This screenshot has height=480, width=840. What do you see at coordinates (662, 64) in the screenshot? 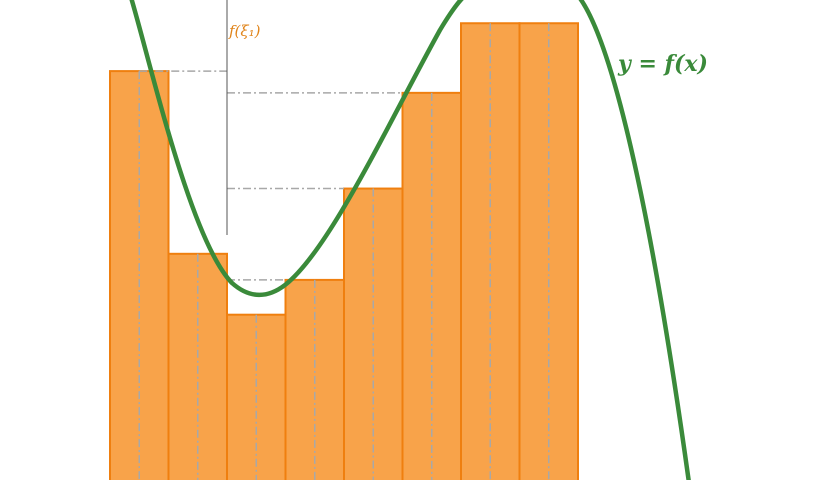
I see `curve-equation-label: y = f(x)` at bounding box center [662, 64].